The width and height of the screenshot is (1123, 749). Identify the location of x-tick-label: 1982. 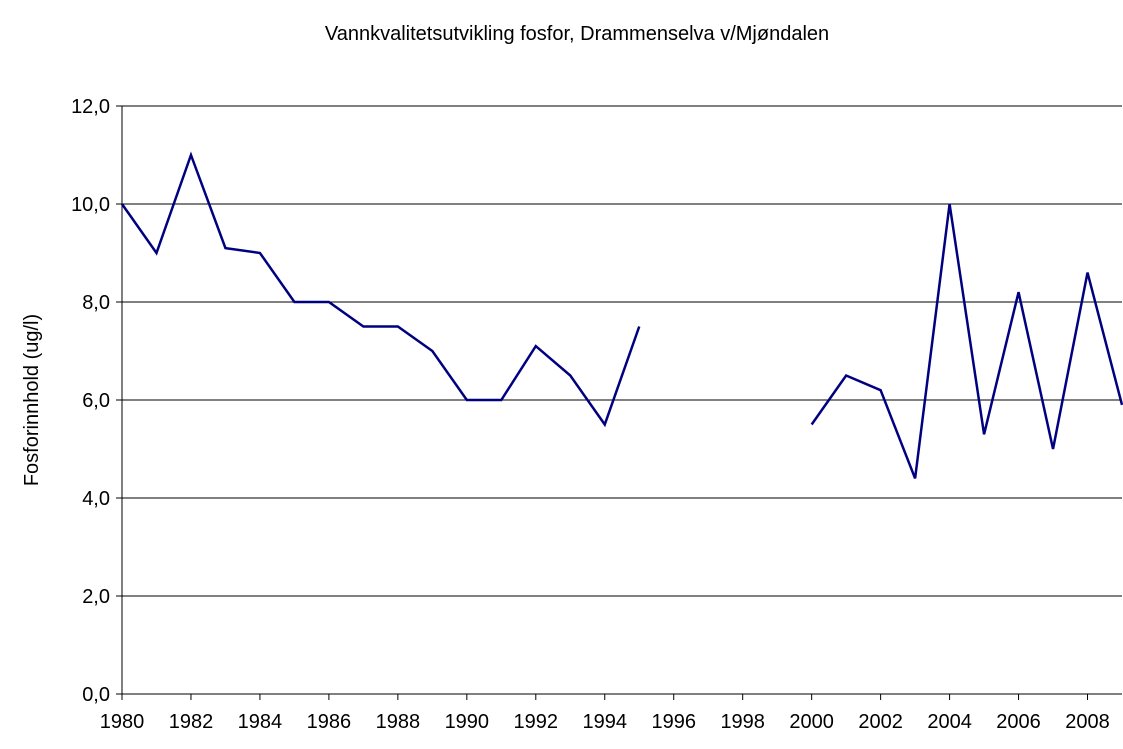
(191, 722).